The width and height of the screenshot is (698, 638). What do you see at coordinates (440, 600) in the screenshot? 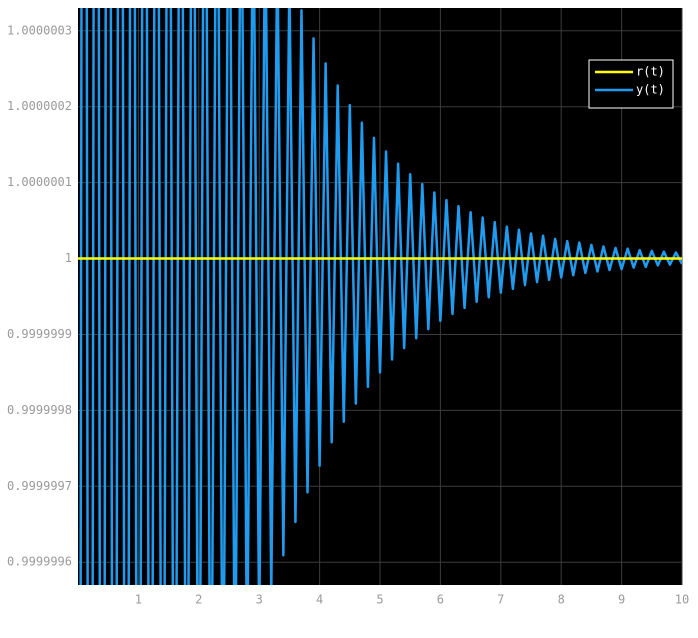
I see `x-tick-label: 6` at bounding box center [440, 600].